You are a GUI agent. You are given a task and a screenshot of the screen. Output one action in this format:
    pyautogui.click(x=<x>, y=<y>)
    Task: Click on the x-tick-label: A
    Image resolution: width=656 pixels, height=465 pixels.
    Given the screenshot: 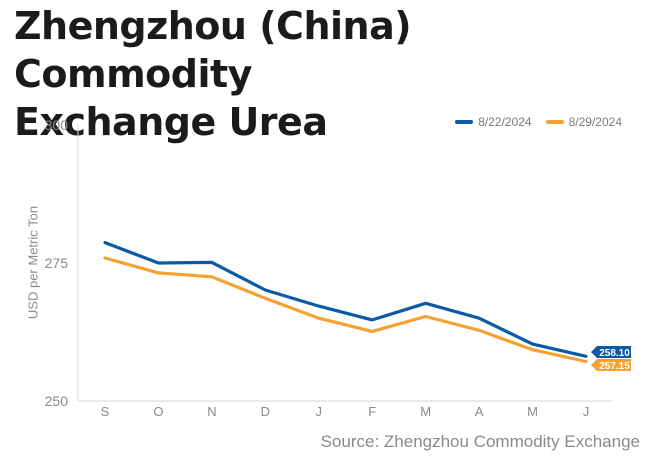 What is the action you would take?
    pyautogui.click(x=479, y=411)
    